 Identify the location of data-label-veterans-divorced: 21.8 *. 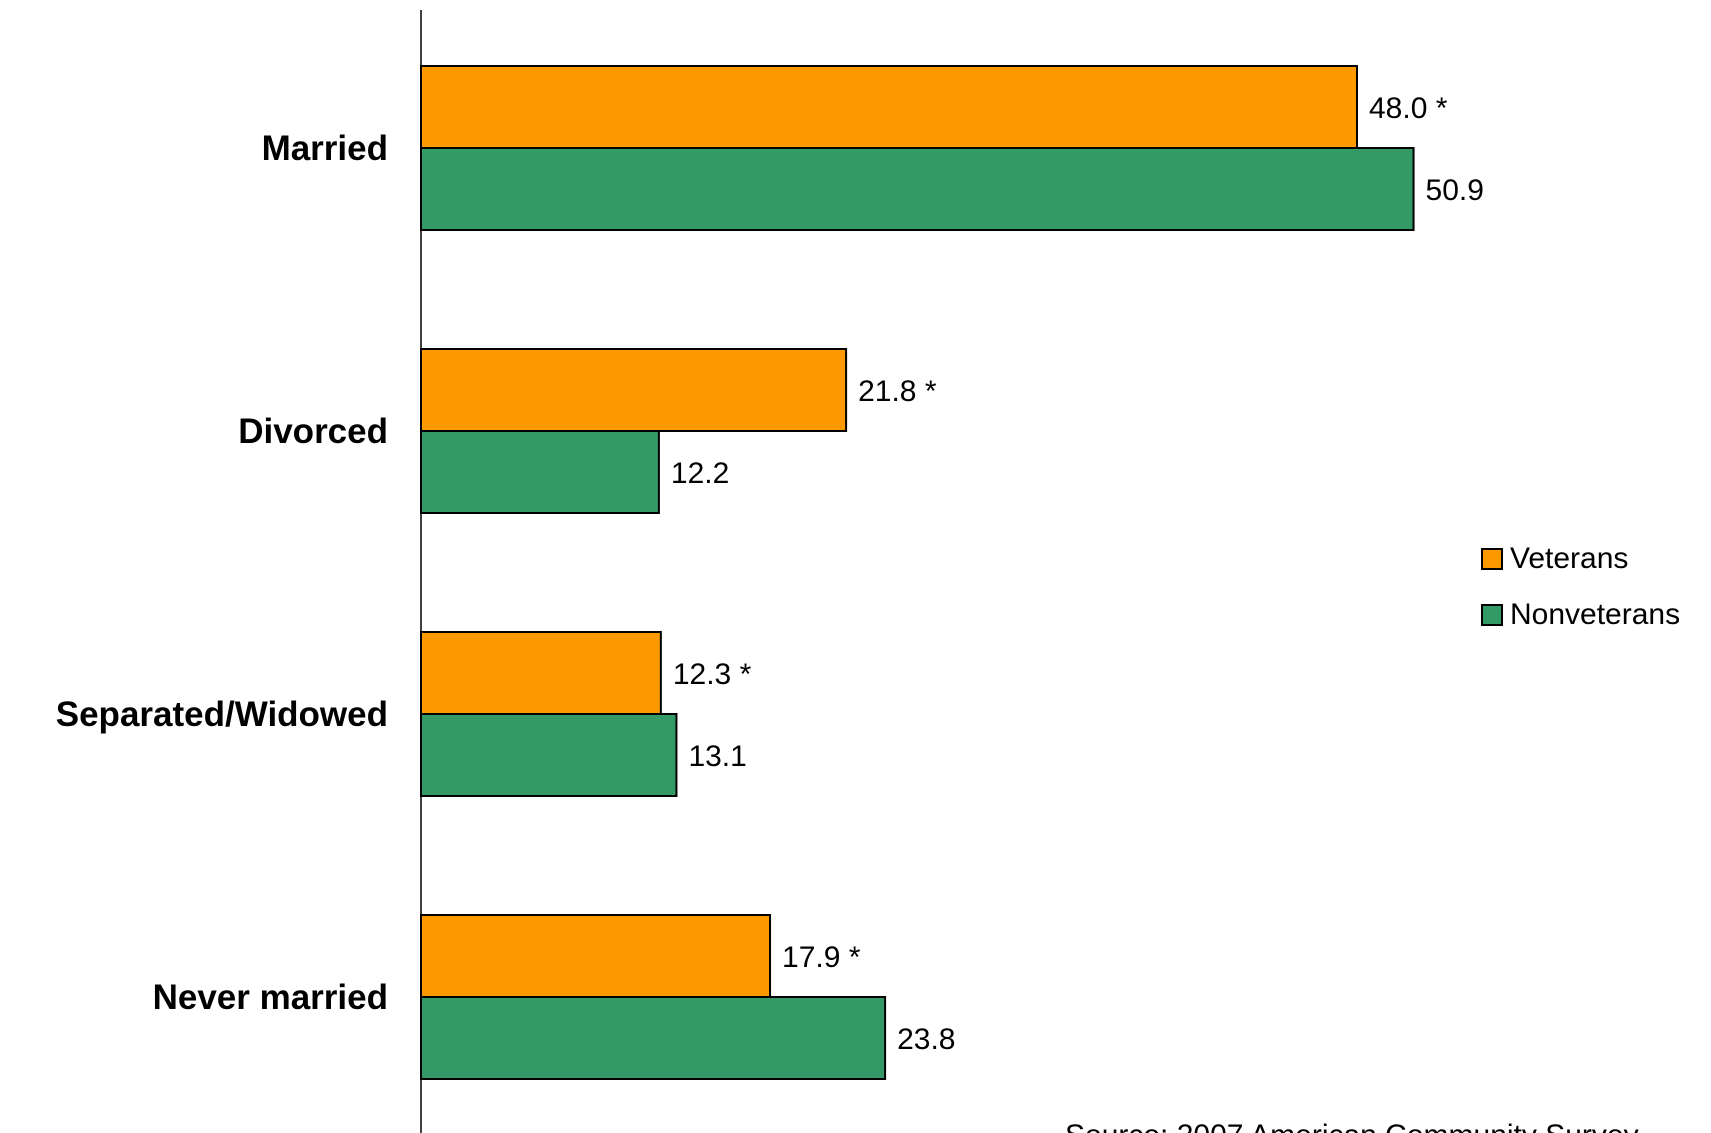
(897, 391).